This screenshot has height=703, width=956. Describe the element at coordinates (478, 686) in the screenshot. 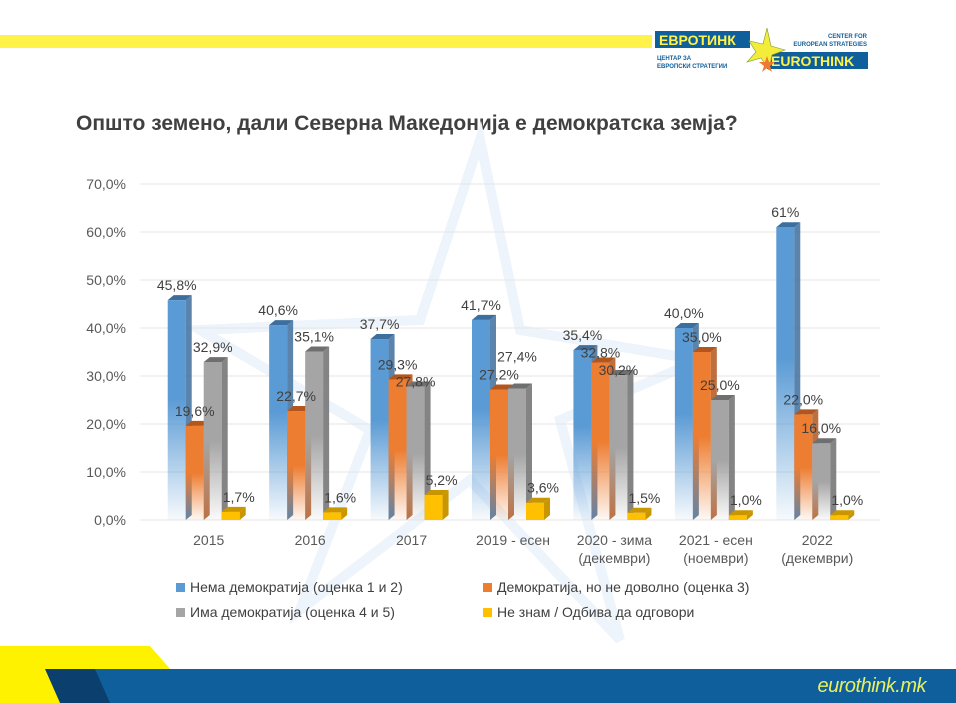

I see `footer-band` at that location.